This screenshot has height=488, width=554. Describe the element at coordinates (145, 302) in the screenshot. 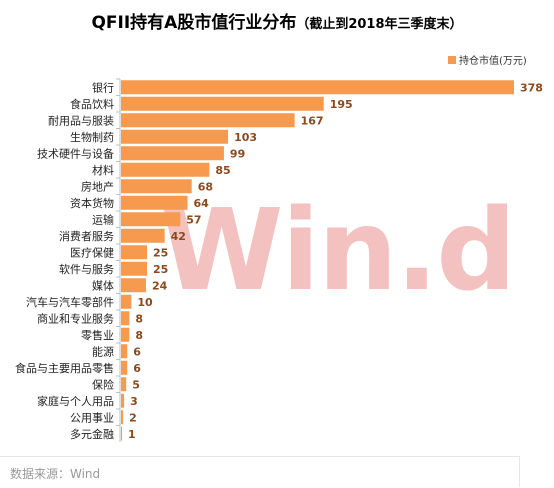

I see `value-label: 10` at that location.